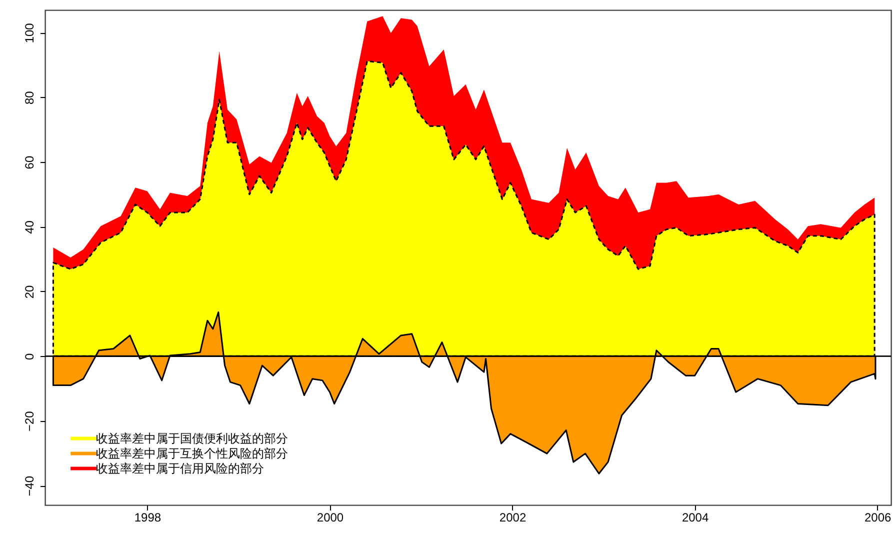 The height and width of the screenshot is (536, 893). I want to click on legend-label: 收益率差中属于信用风险的部分, so click(180, 469).